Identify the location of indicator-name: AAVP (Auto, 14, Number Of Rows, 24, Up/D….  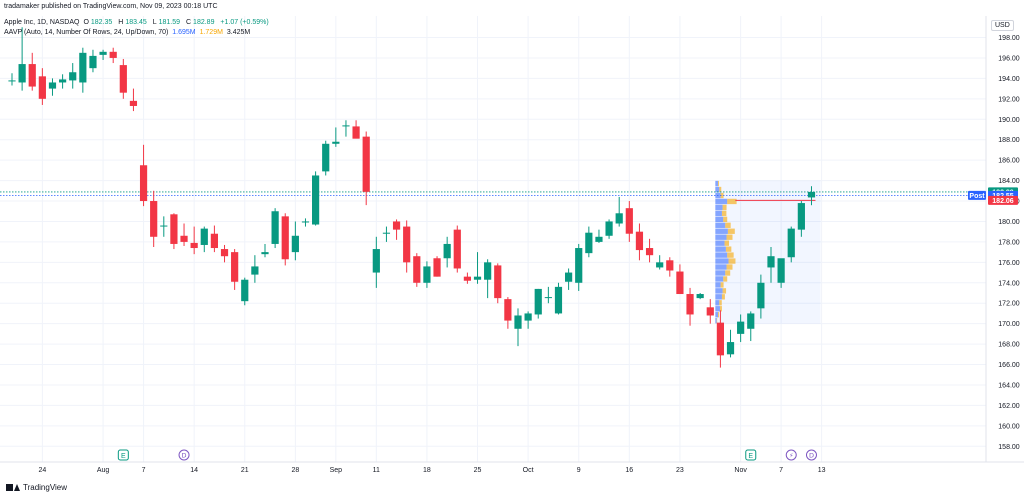
(86, 32).